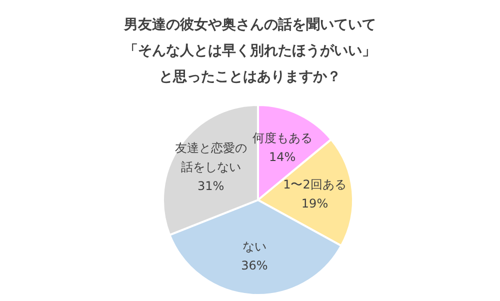 The width and height of the screenshot is (500, 301). Describe the element at coordinates (282, 138) in the screenshot. I see `slice-label: 何度もある` at that location.